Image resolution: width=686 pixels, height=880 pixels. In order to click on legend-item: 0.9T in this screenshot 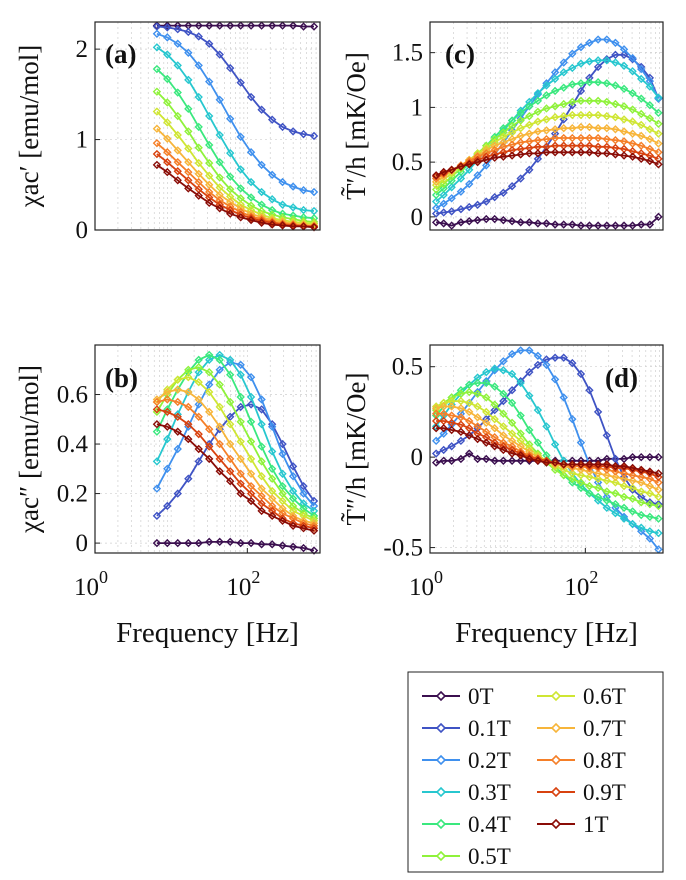, I will do `click(581, 792)`.